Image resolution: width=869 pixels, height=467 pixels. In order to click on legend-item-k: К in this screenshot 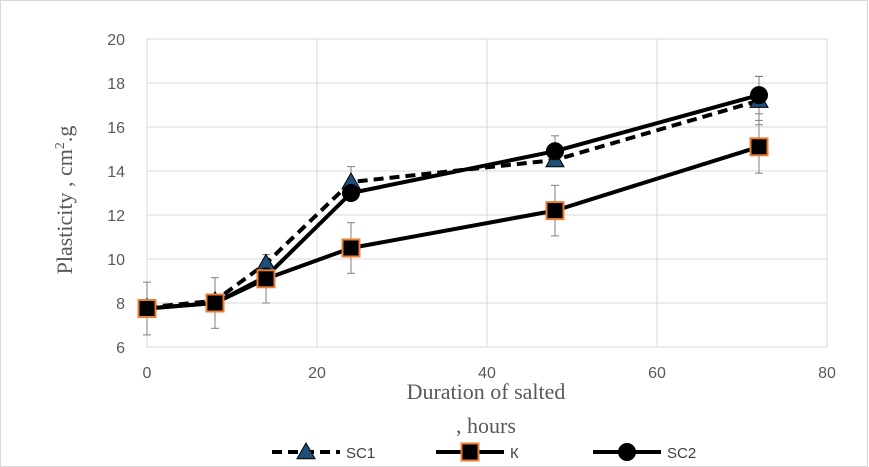, I will do `click(477, 452)`.